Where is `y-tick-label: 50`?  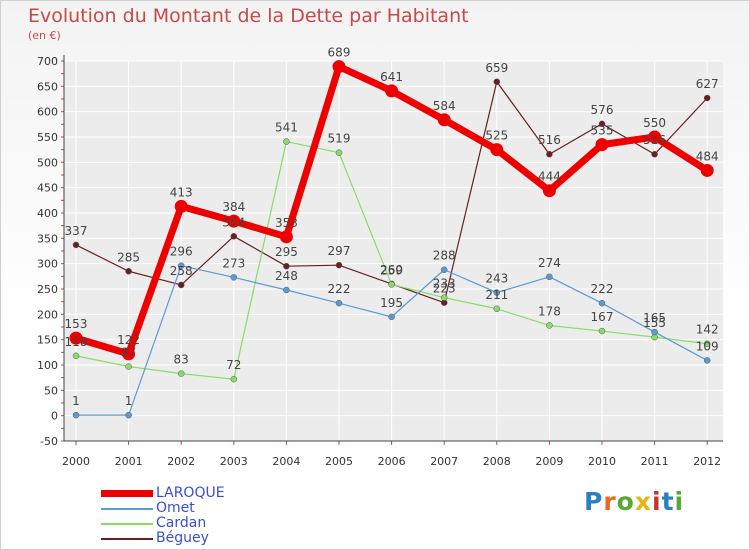 y-tick-label: 50 is located at coordinates (51, 390).